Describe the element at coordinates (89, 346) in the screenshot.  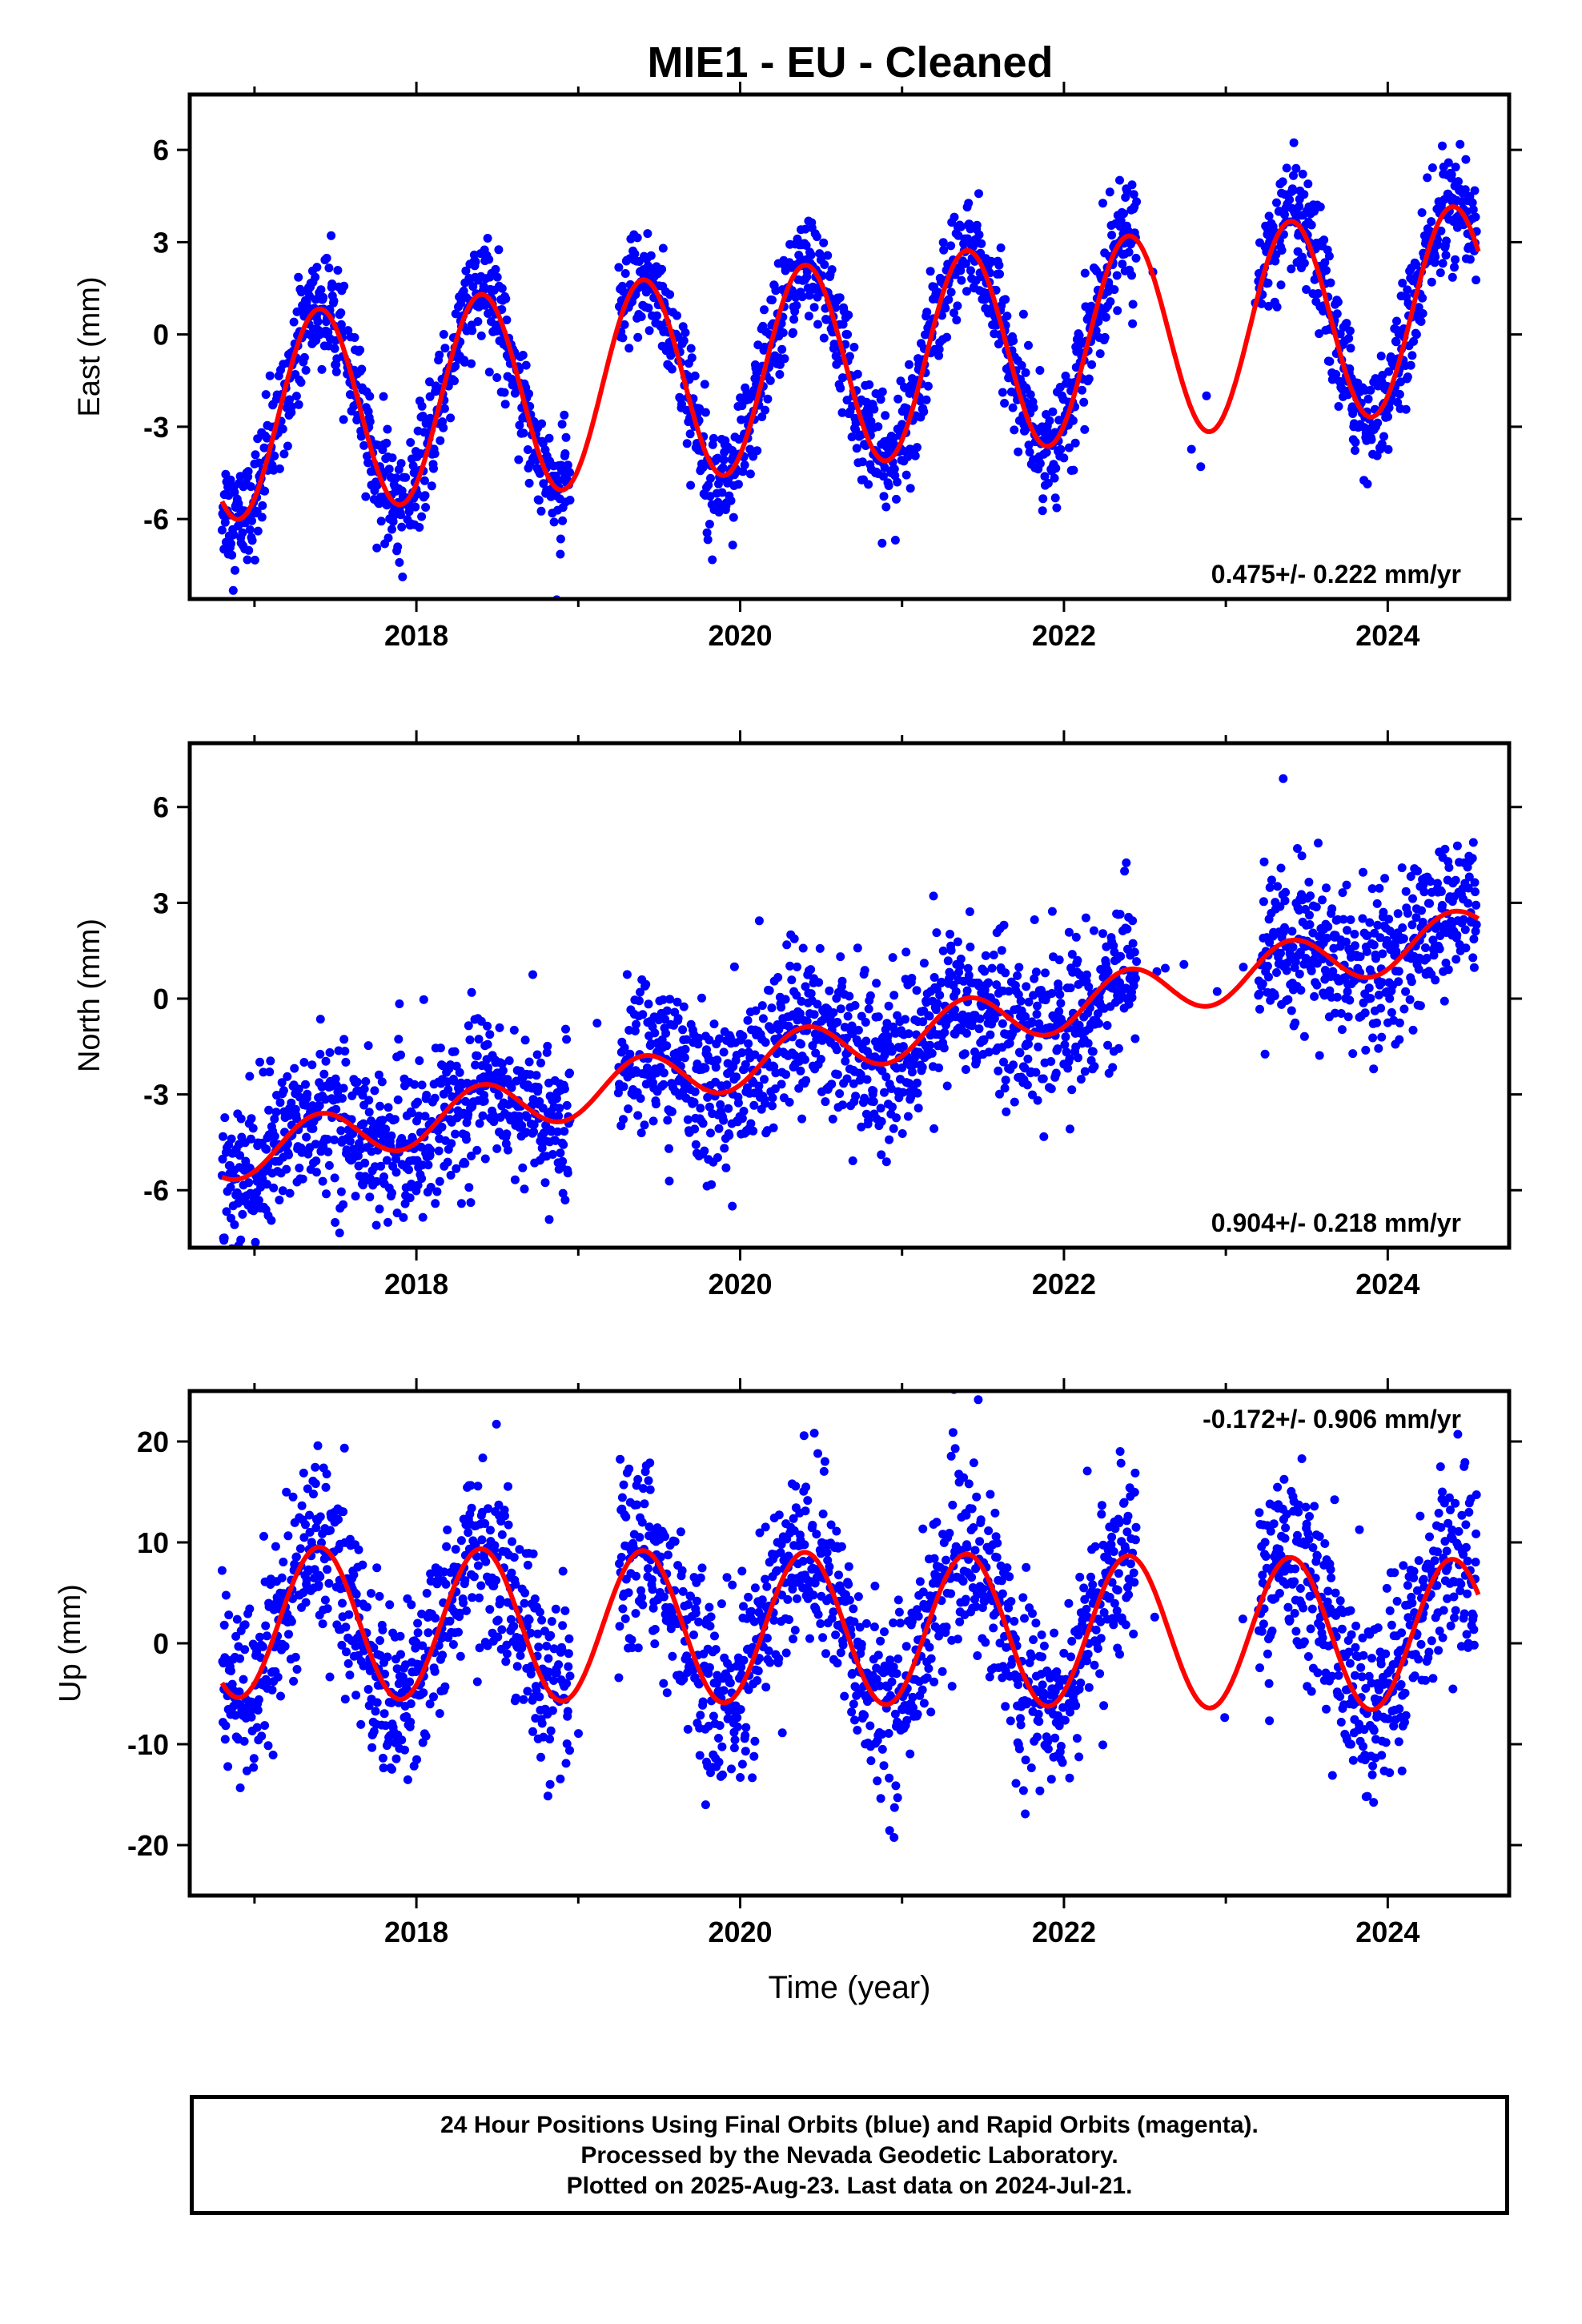
I see `y-axis-label: East (mm)` at that location.